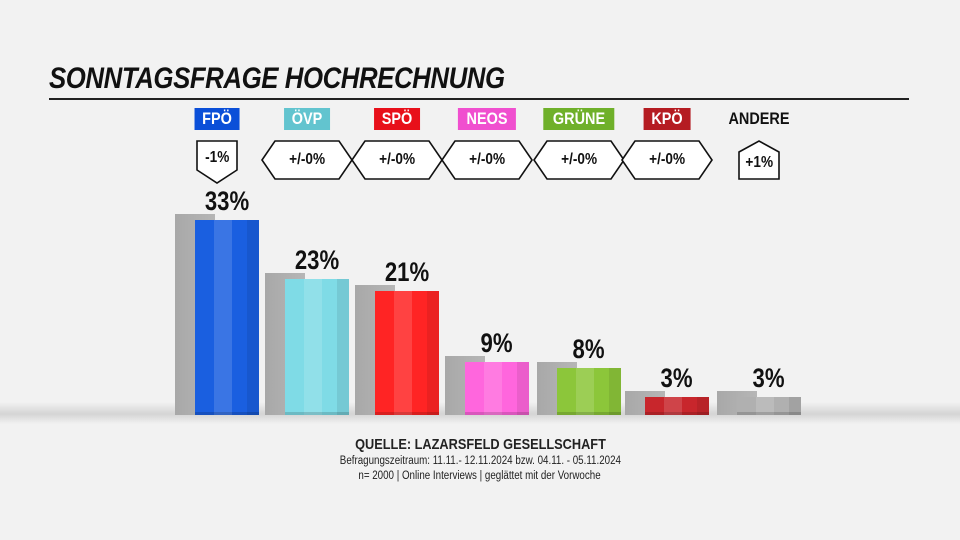 The image size is (960, 540). Describe the element at coordinates (487, 270) in the screenshot. I see `party-column-neos: NEOS +/-0%` at that location.